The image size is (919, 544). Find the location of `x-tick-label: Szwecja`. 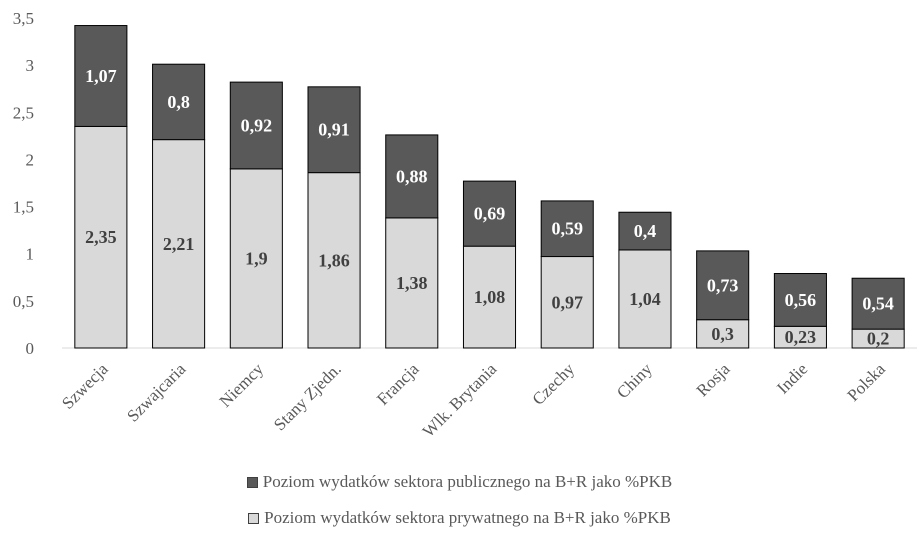

x-tick-label: Szwecja is located at coordinates (85, 386).